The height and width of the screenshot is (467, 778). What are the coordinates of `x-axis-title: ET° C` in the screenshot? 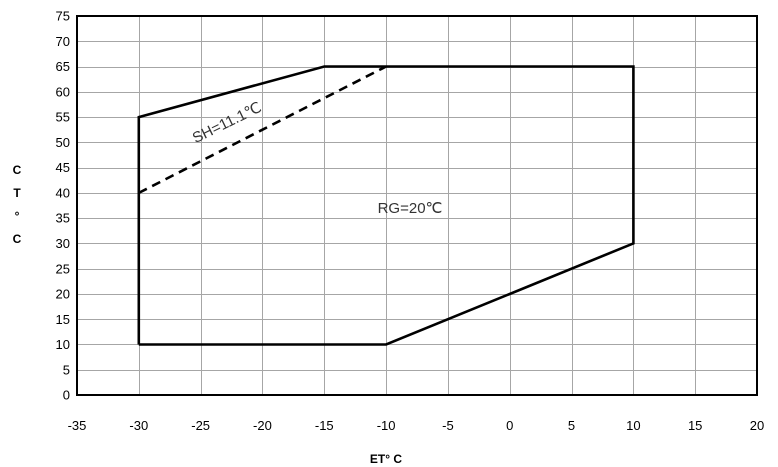 It's located at (386, 459).